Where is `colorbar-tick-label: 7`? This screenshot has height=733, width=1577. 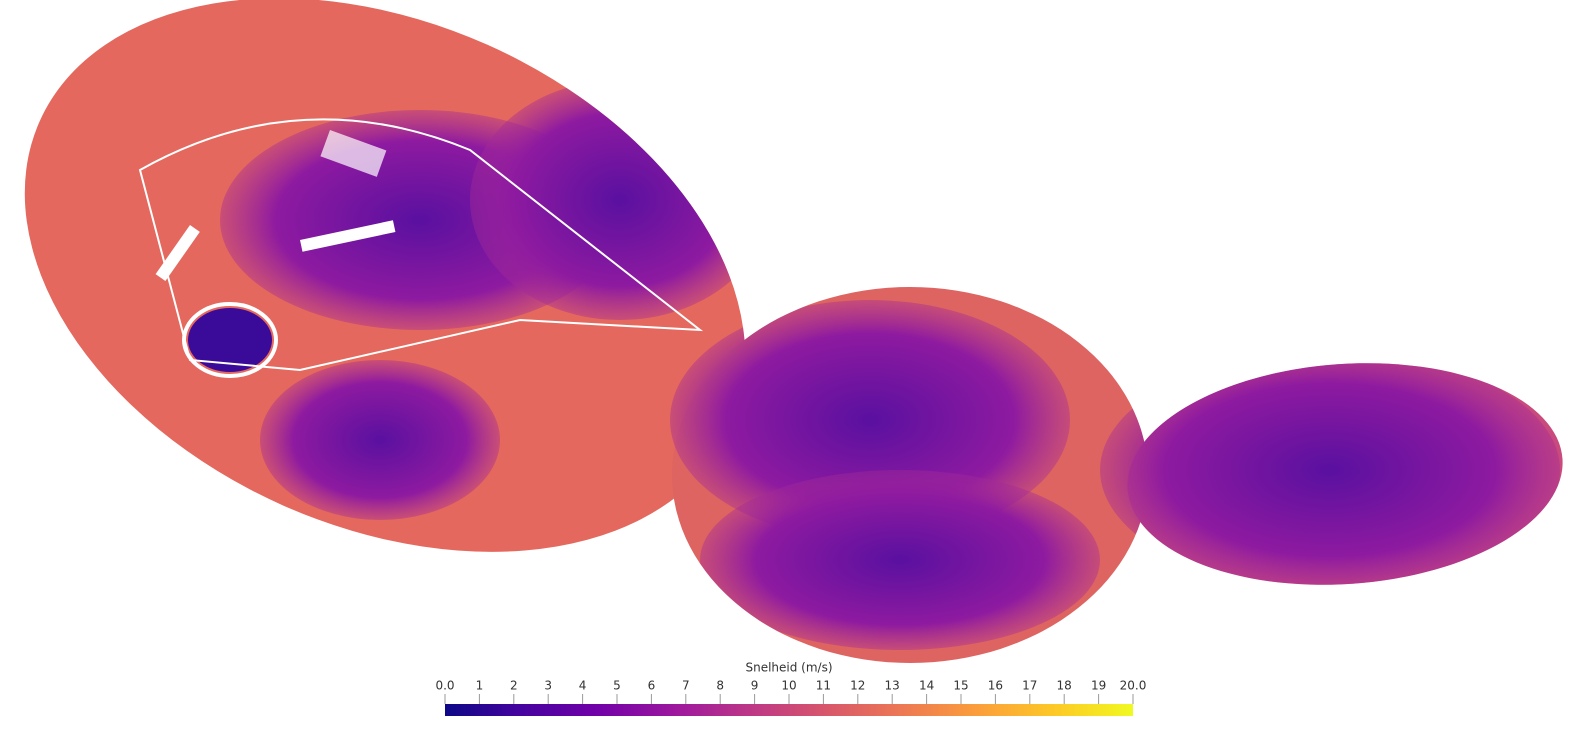 colorbar-tick-label: 7 is located at coordinates (686, 686).